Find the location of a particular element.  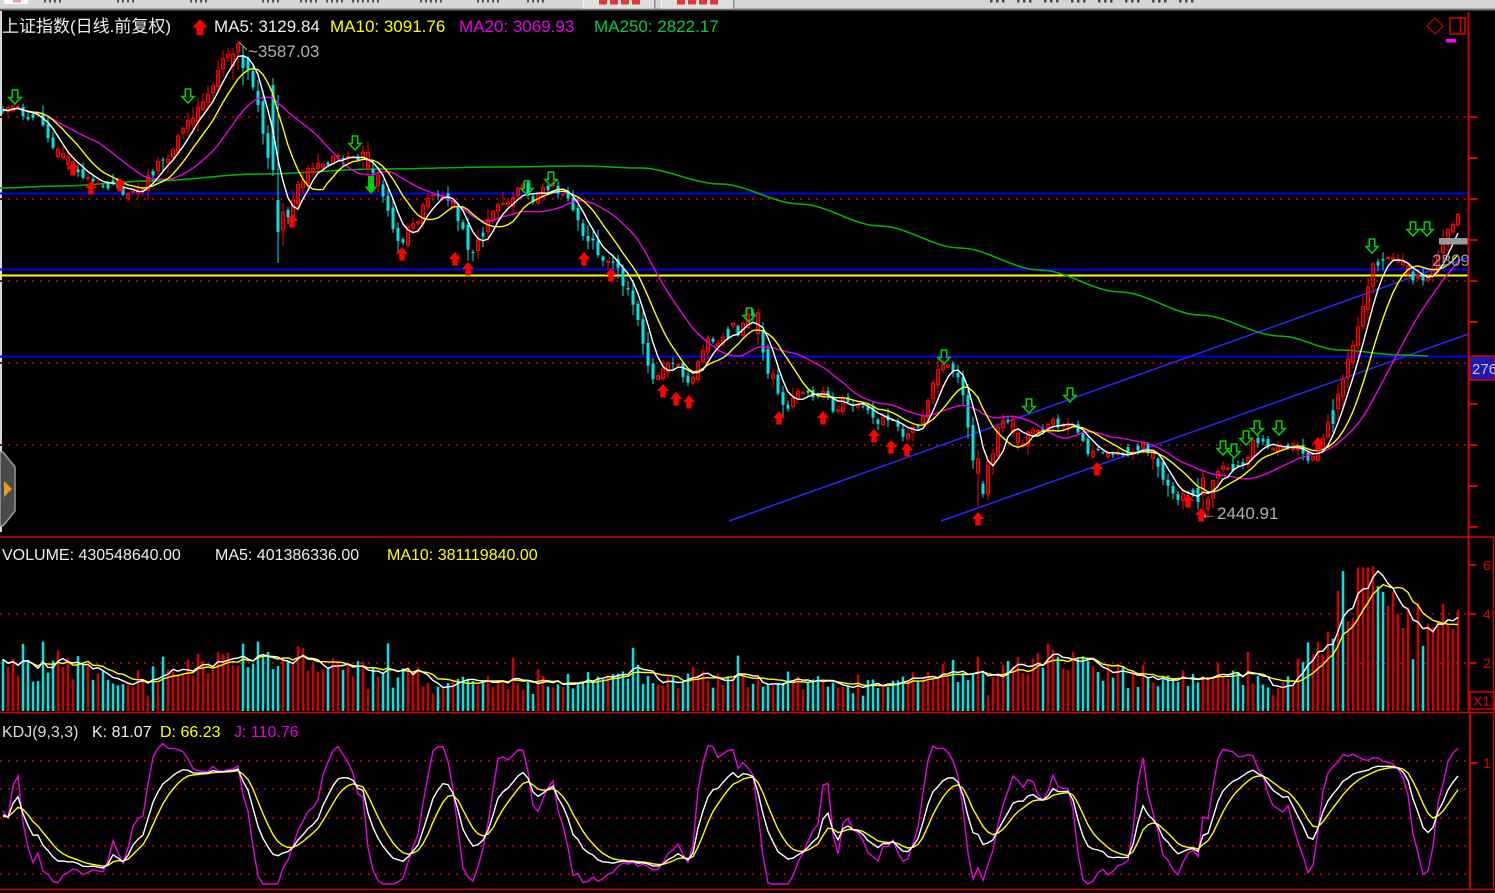

svg-text: X17 is located at coordinates (1484, 701).